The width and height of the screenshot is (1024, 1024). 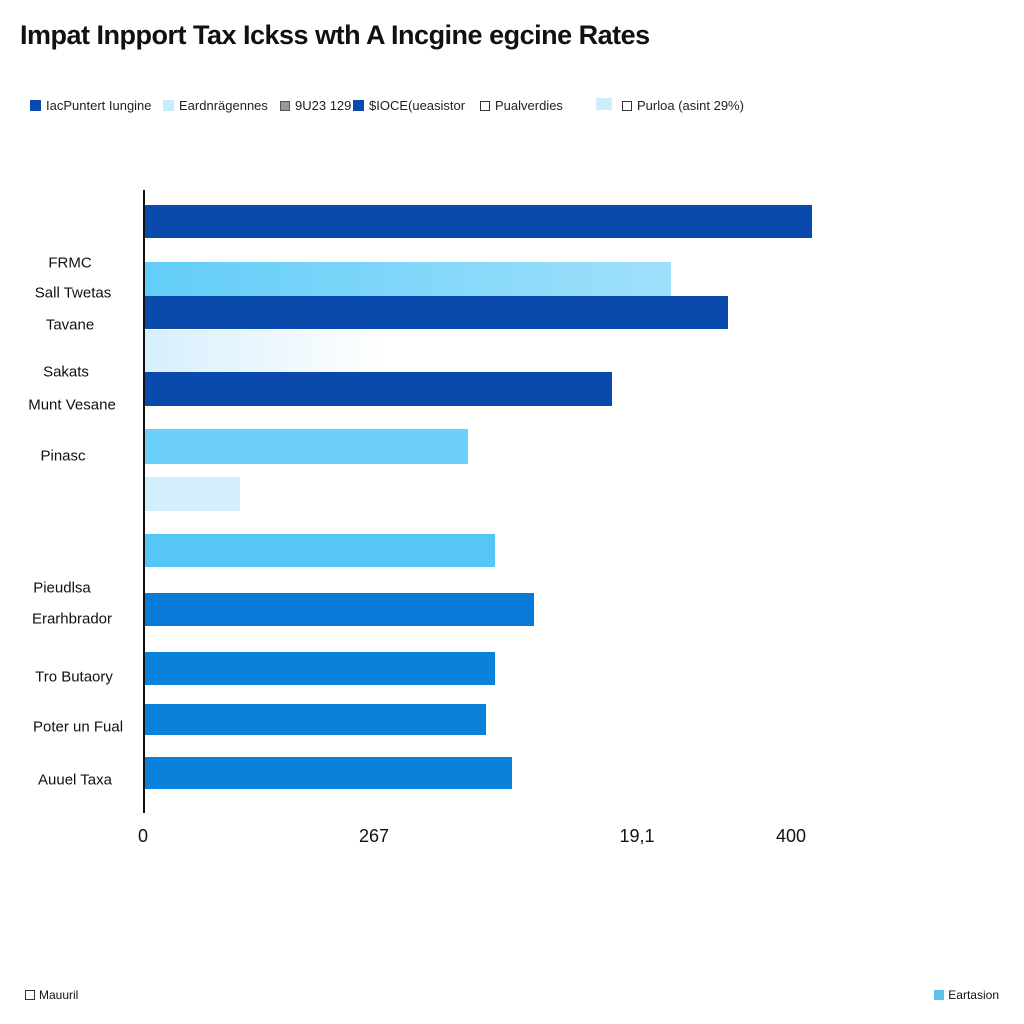 What do you see at coordinates (66, 372) in the screenshot?
I see `y-tick-label: Sakats` at bounding box center [66, 372].